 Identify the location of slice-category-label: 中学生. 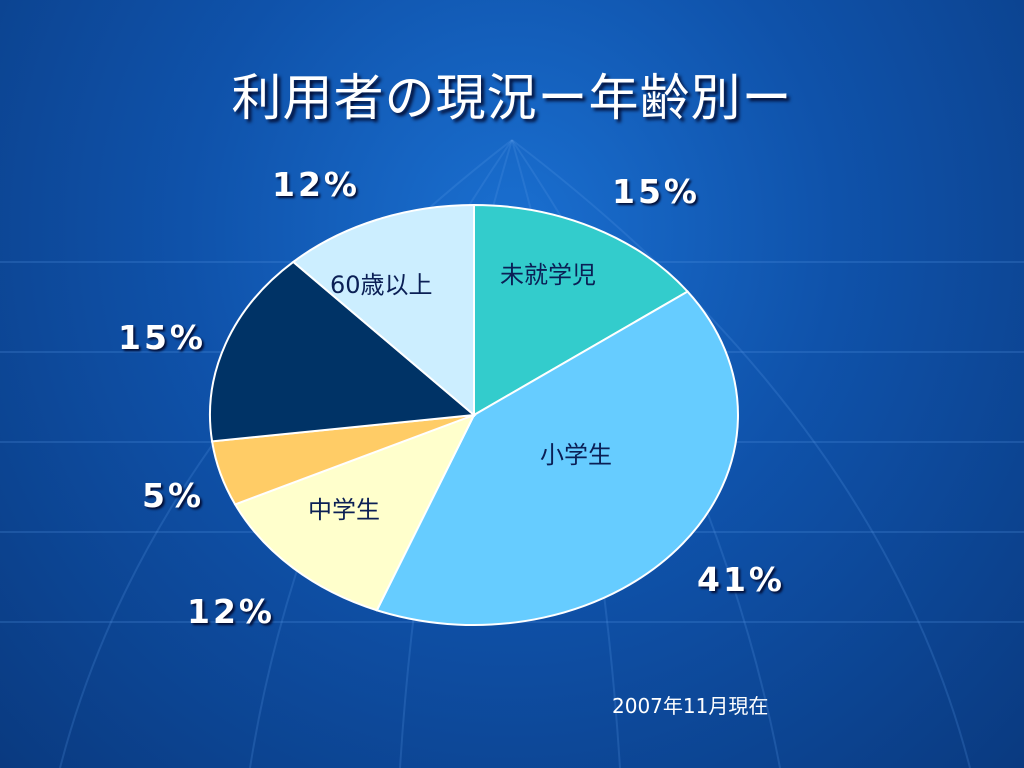
(344, 510).